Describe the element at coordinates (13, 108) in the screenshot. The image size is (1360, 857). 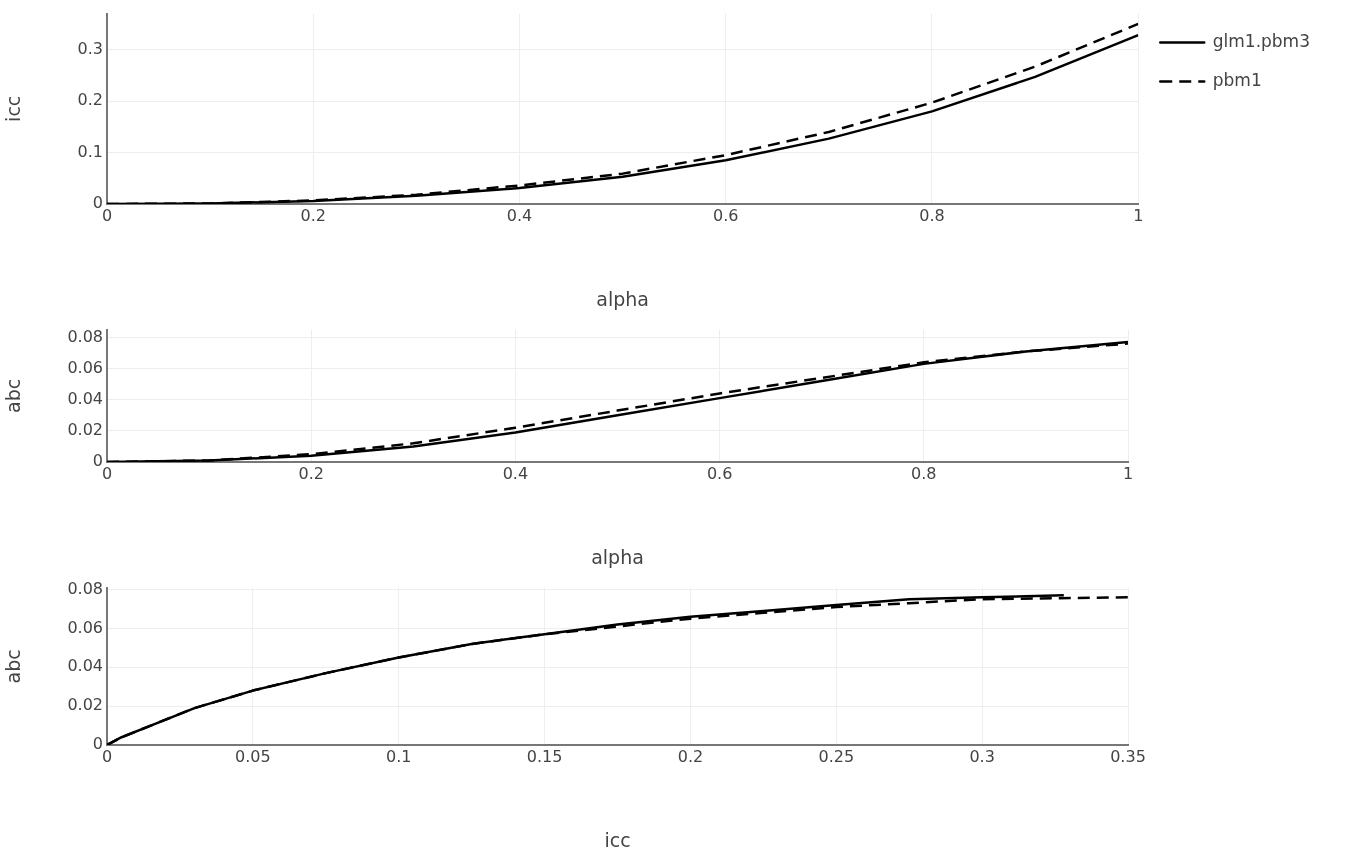
I see `y-axis-title: icc` at that location.